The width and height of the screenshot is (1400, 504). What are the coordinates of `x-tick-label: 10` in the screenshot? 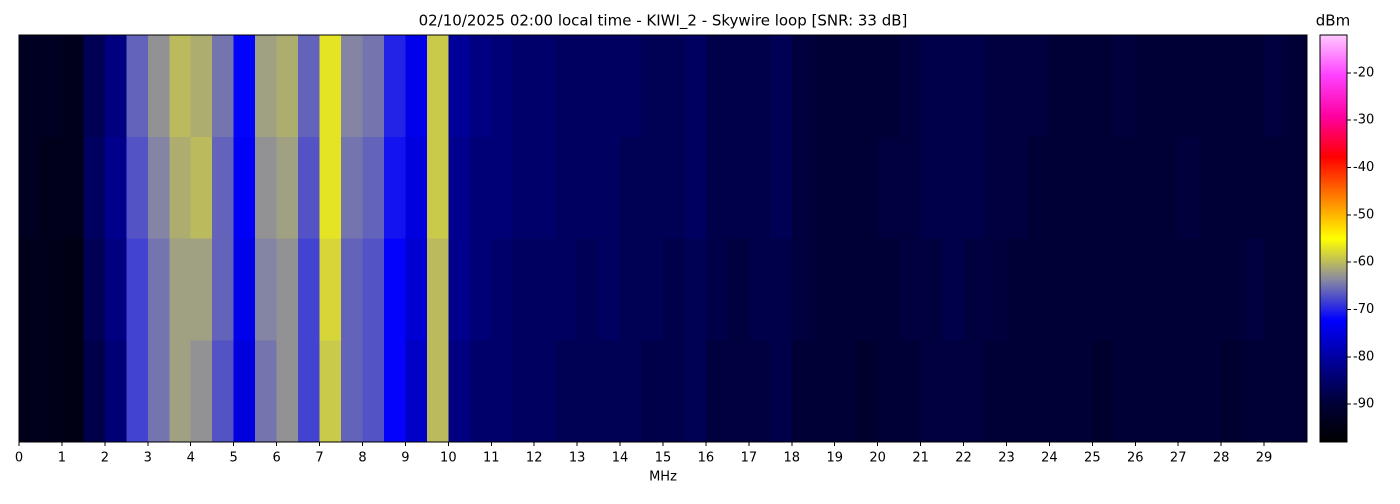 It's located at (448, 458).